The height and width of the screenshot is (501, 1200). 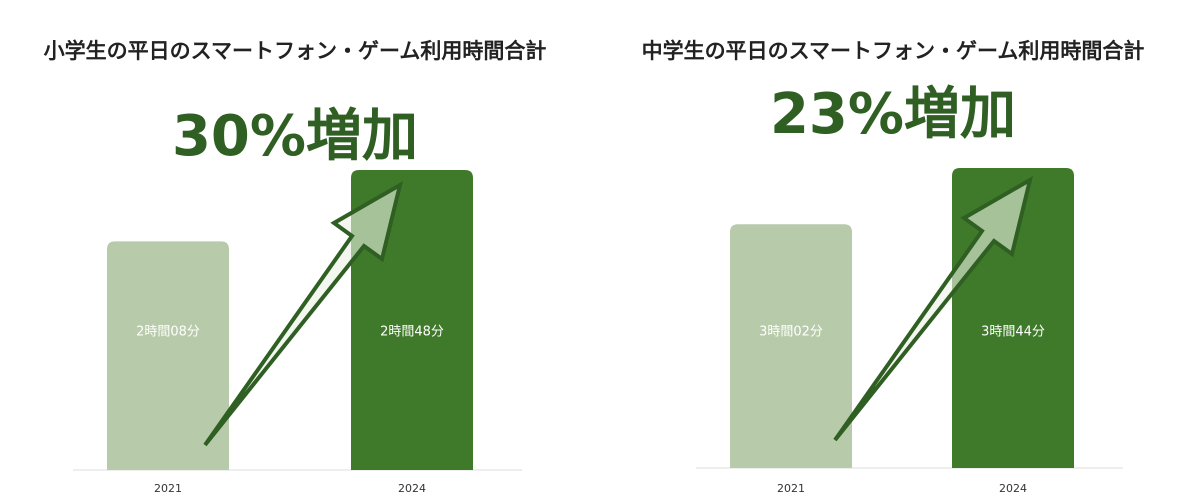 What do you see at coordinates (295, 51) in the screenshot?
I see `chart-title: 小学生の平日のスマートフォン・ゲーム利用時間合計` at bounding box center [295, 51].